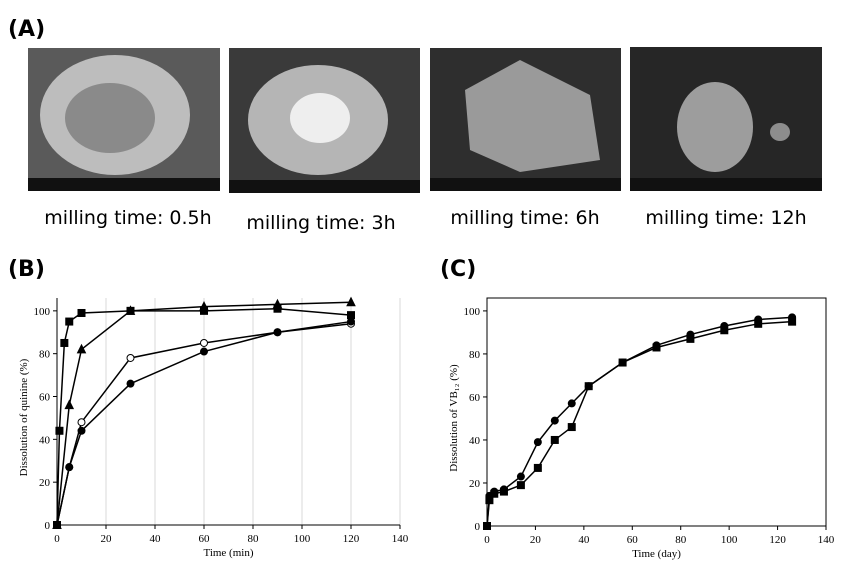 This screenshot has width=843, height=562. I want to click on y-axis-label: Dissolution of quinine (%), so click(24, 417).